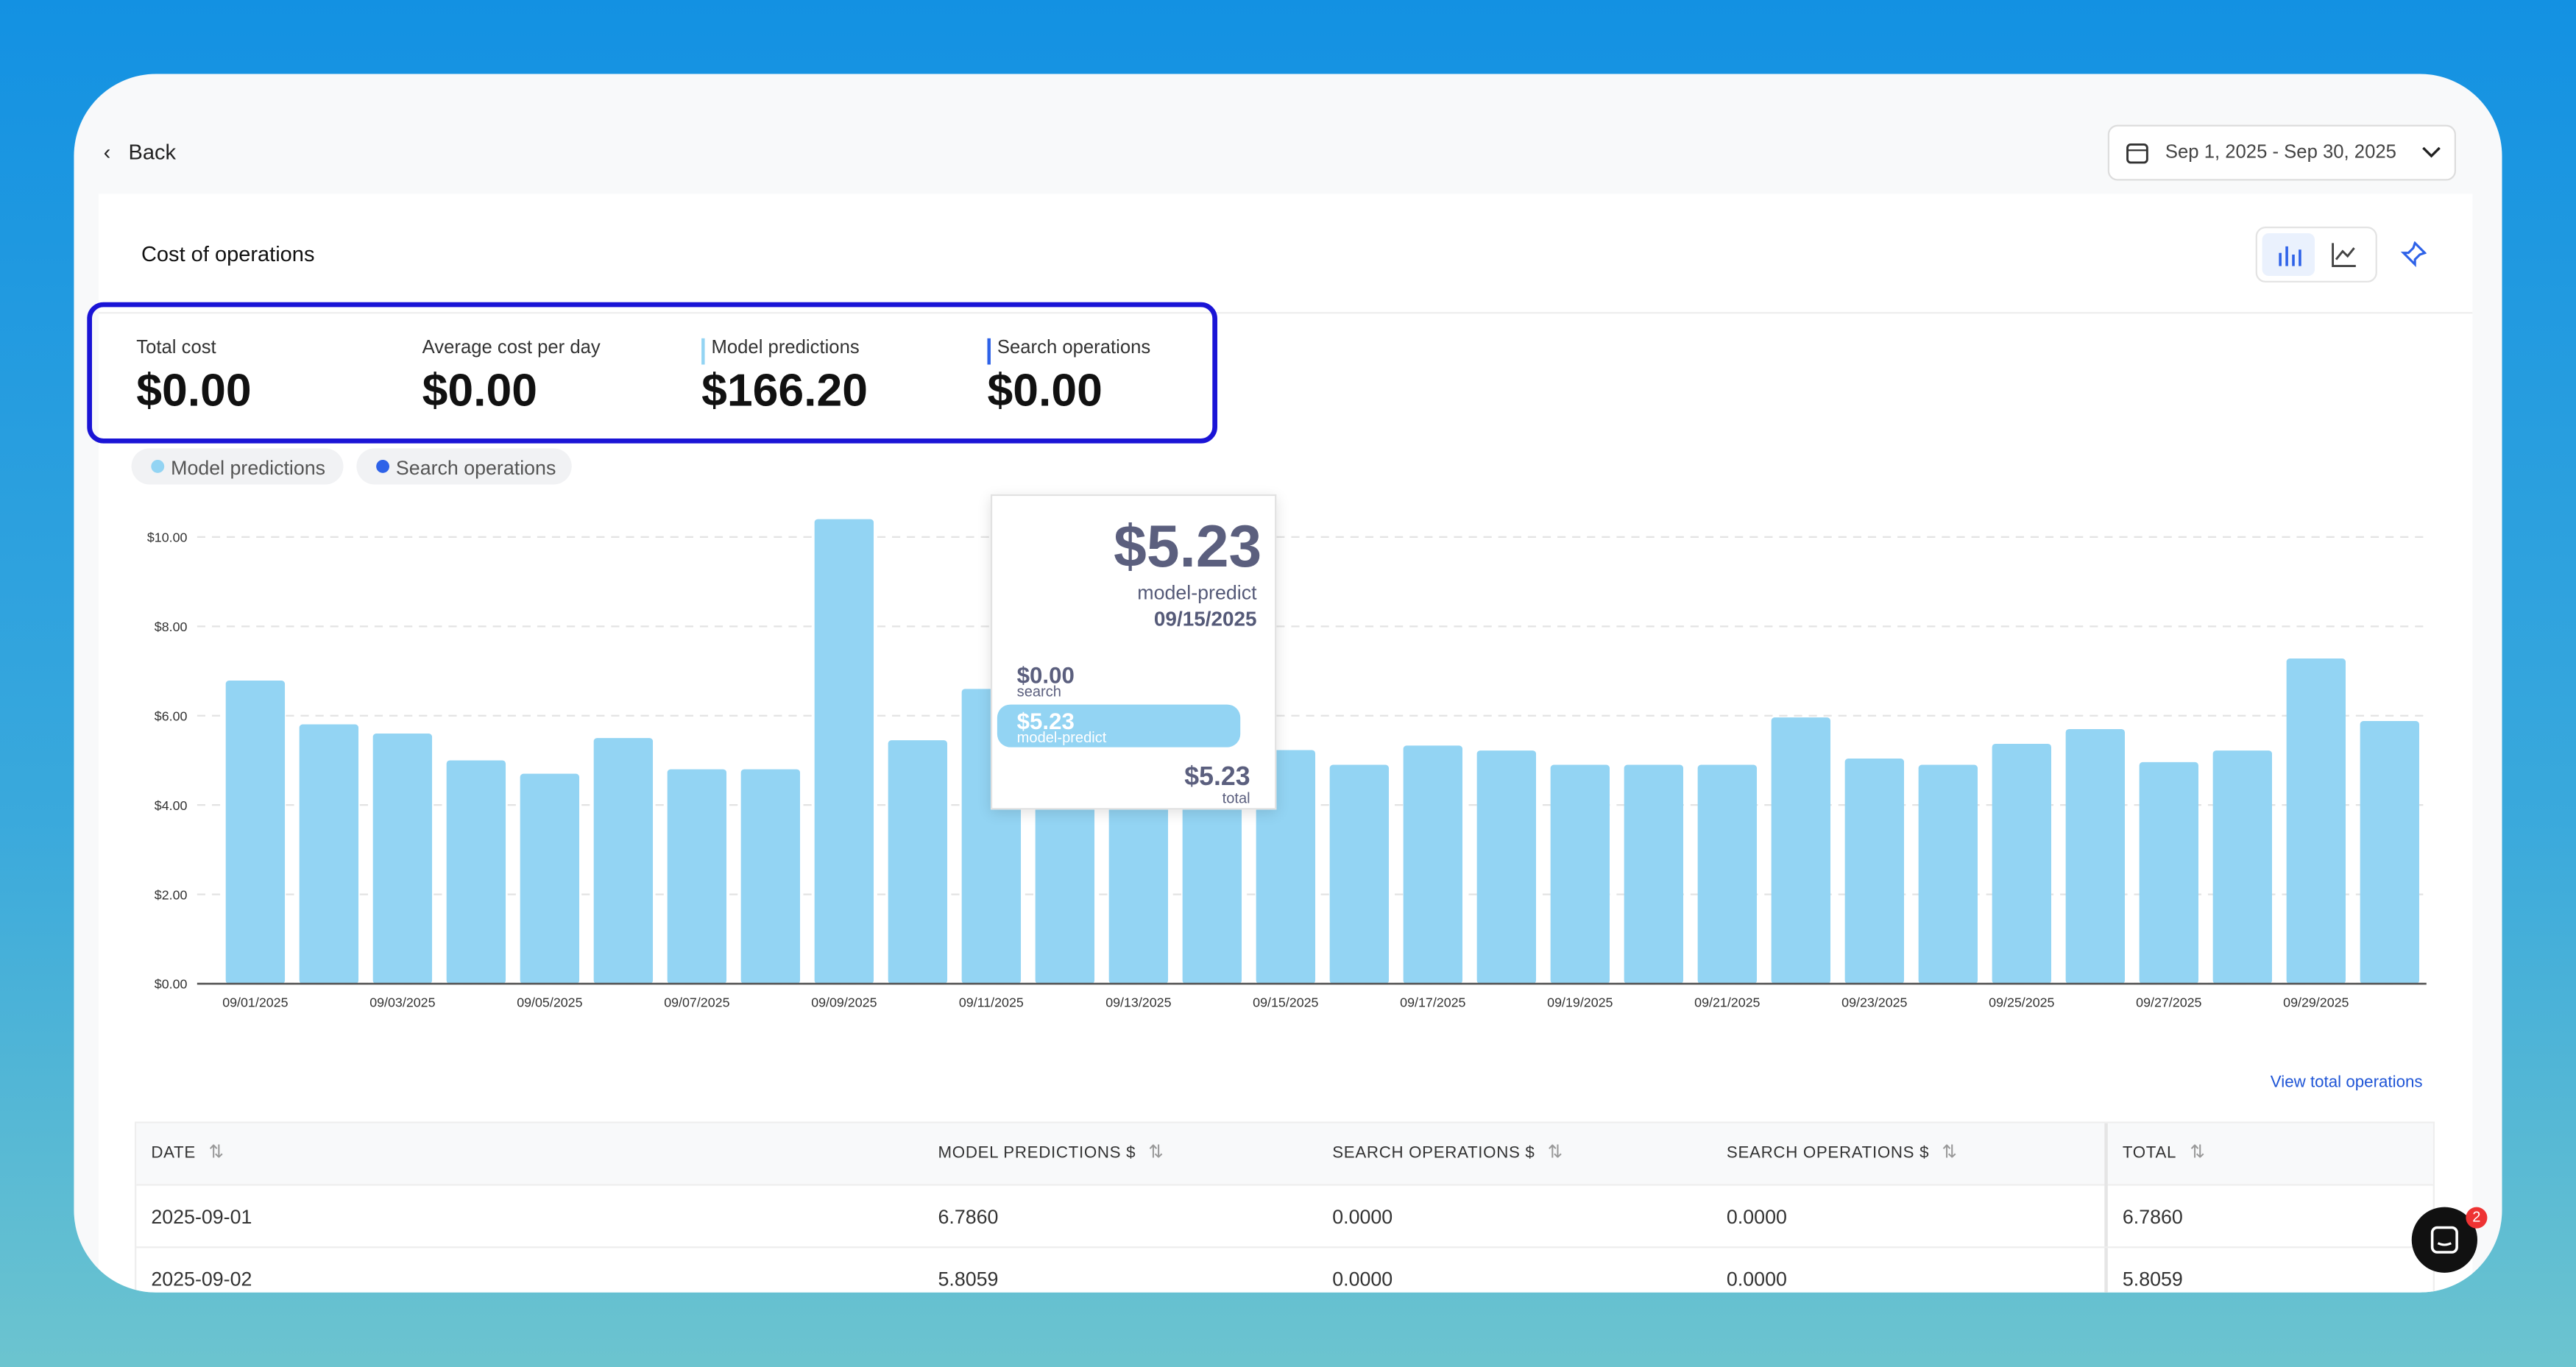  I want to click on chat-button: 2, so click(2449, 1240).